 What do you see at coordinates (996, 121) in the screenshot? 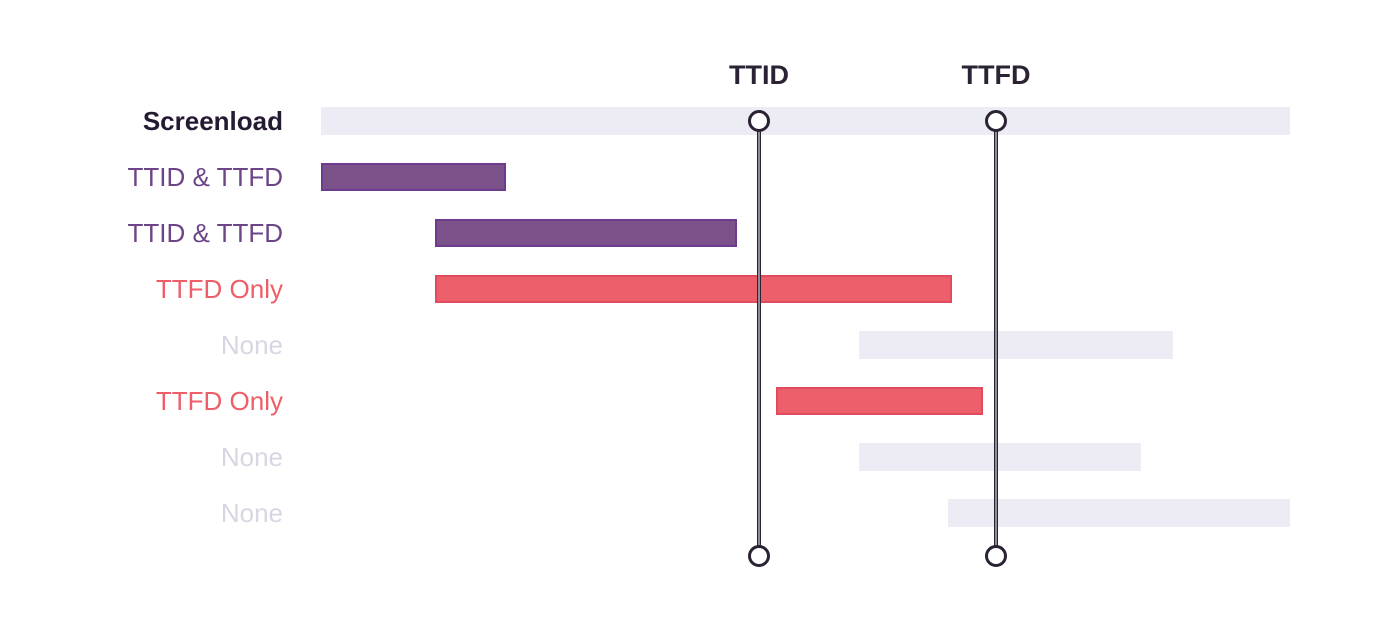
I see `ttfd-top-circle-icon` at bounding box center [996, 121].